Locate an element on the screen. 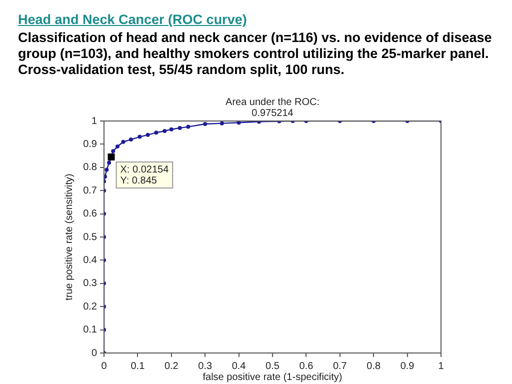 The height and width of the screenshot is (384, 512). y-axis-title: true positive rate (sensitivity) is located at coordinates (69, 237).